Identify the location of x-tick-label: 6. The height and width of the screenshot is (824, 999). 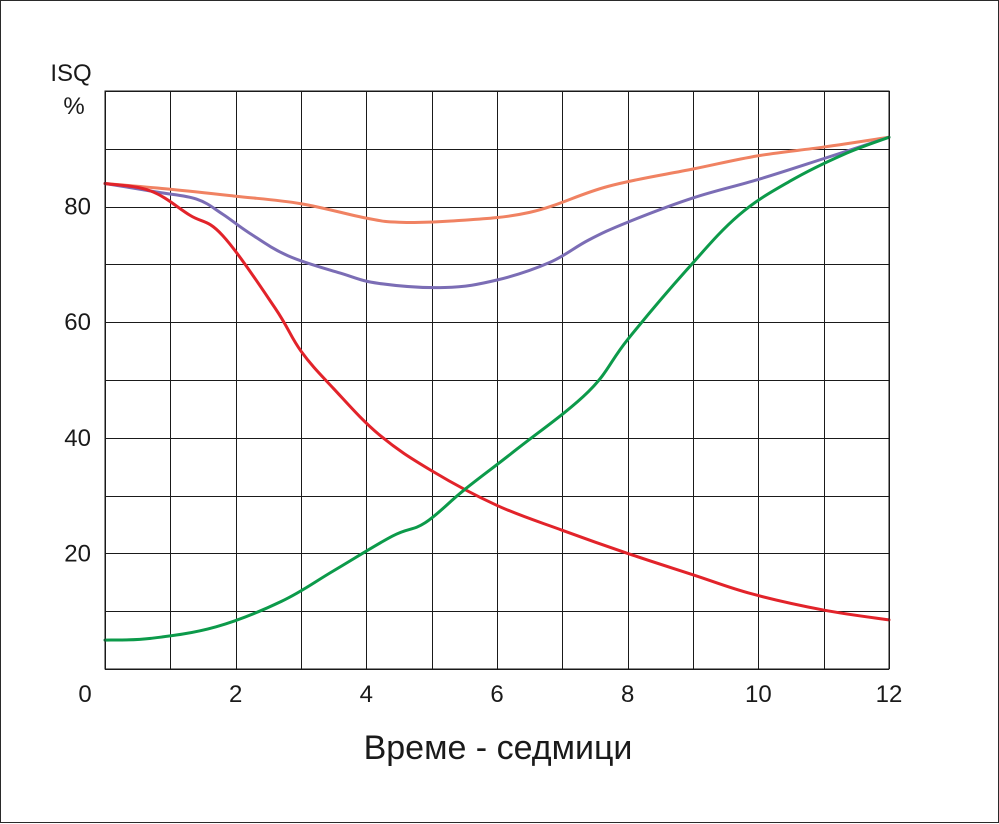
(496, 694).